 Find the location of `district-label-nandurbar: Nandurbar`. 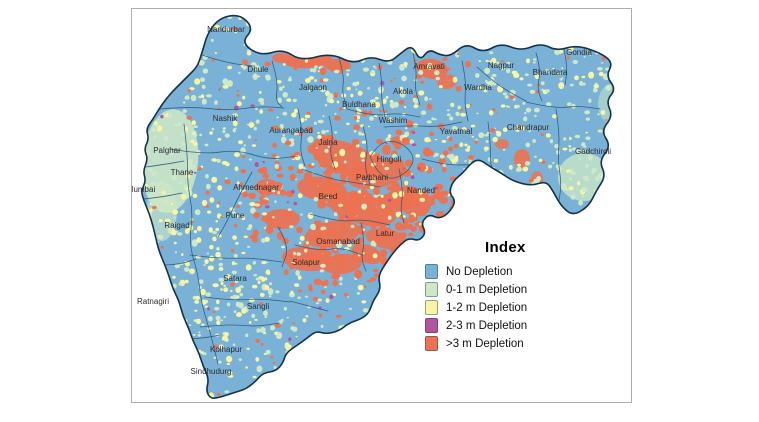

district-label-nandurbar: Nandurbar is located at coordinates (226, 29).